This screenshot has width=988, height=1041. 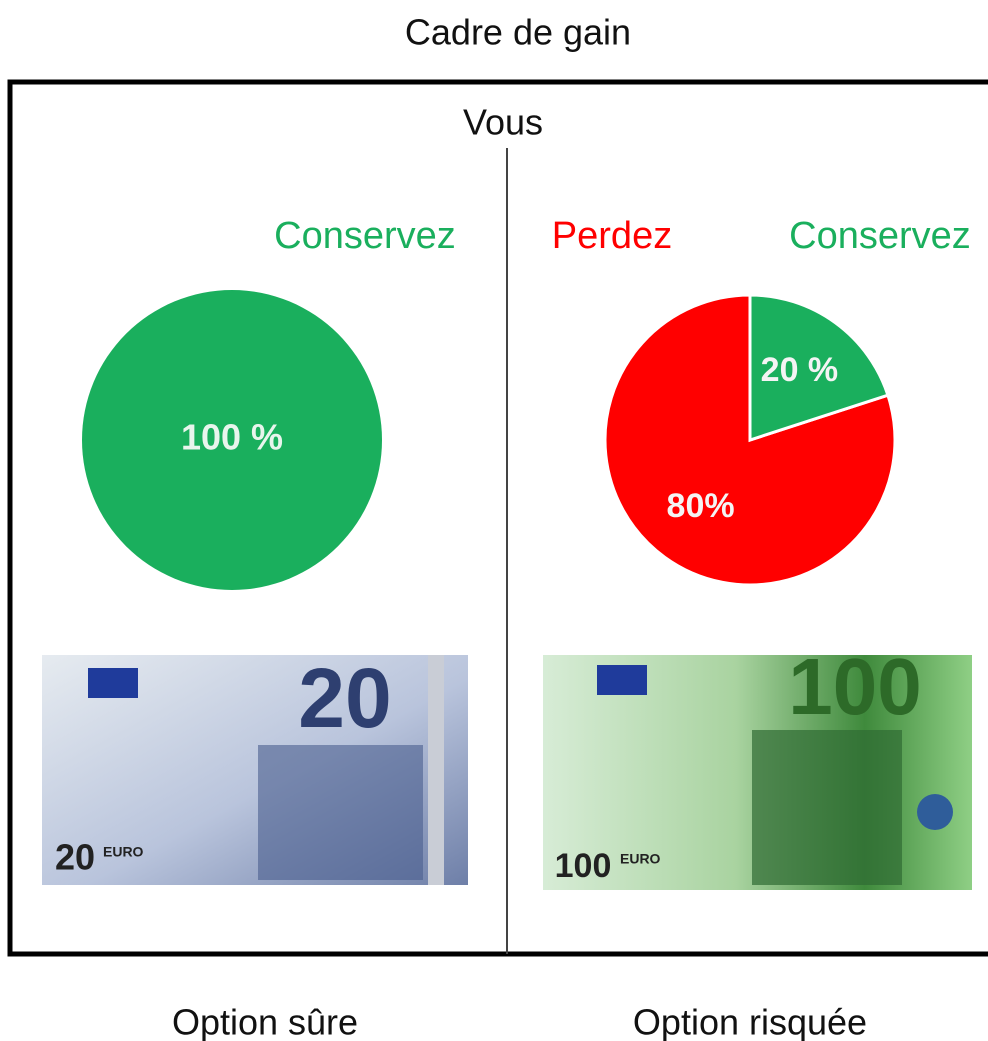 I want to click on seal, so click(x=935, y=812).